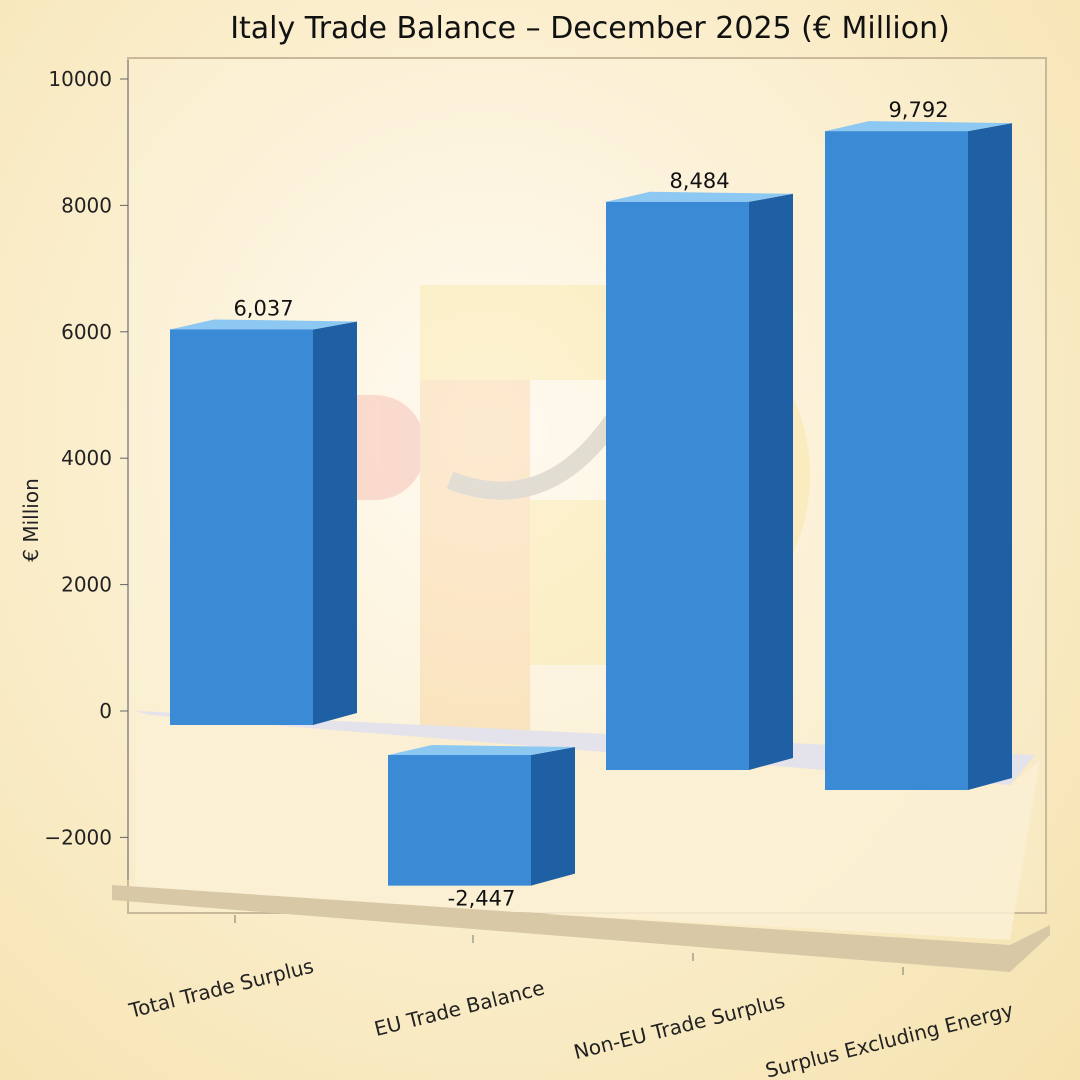 The height and width of the screenshot is (1080, 1080). What do you see at coordinates (263, 308) in the screenshot?
I see `data-label: 6,037` at bounding box center [263, 308].